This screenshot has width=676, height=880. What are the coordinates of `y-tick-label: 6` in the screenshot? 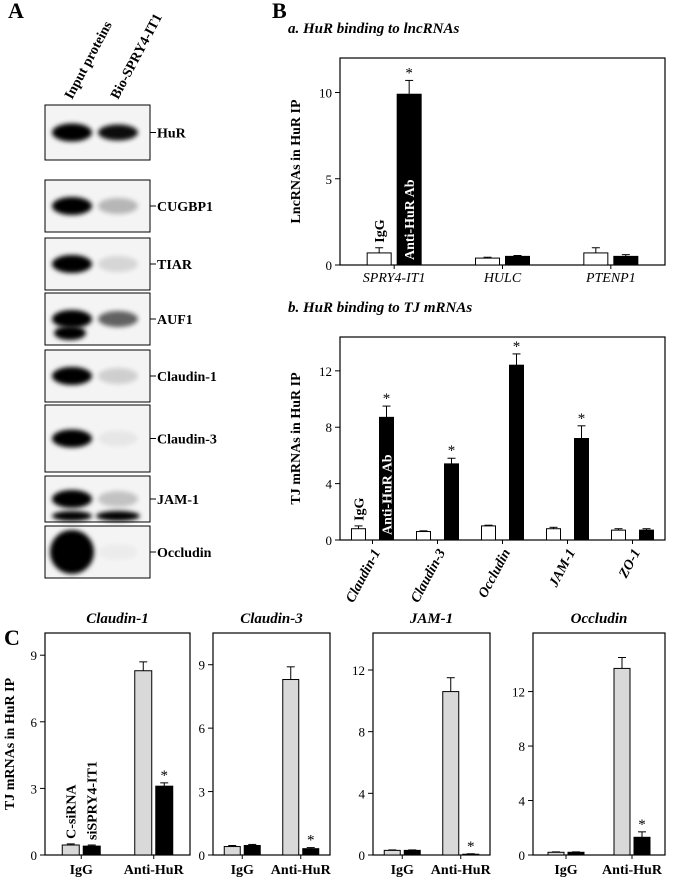 It's located at (34, 722).